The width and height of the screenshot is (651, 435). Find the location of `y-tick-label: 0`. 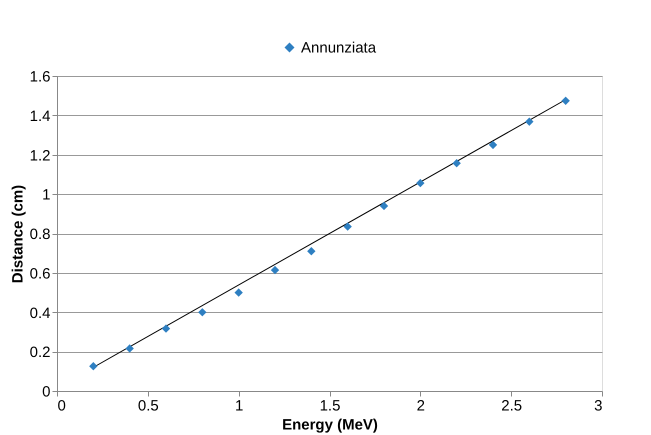

y-tick-label: 0 is located at coordinates (46, 392).